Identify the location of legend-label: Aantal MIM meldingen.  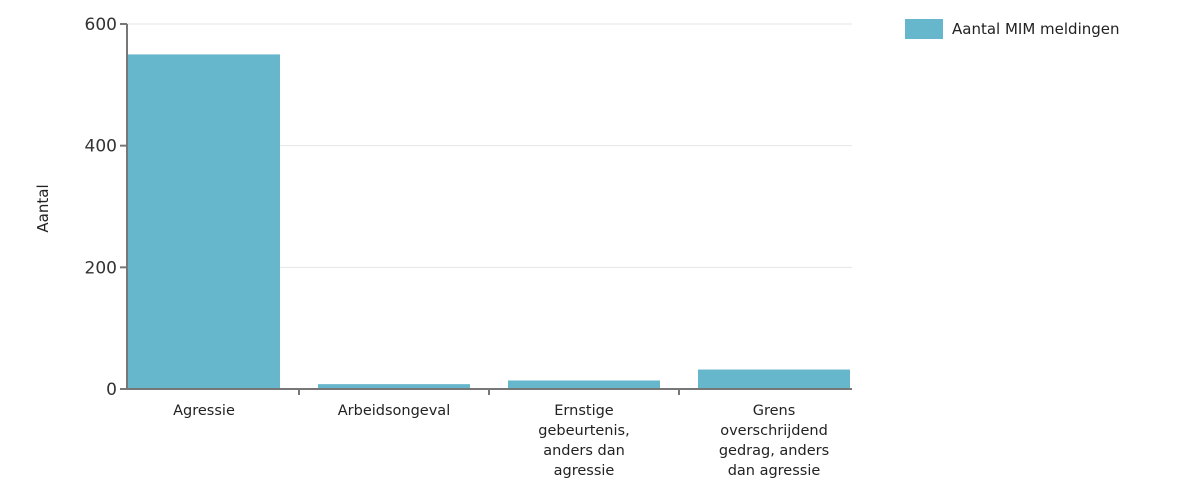
(1036, 29).